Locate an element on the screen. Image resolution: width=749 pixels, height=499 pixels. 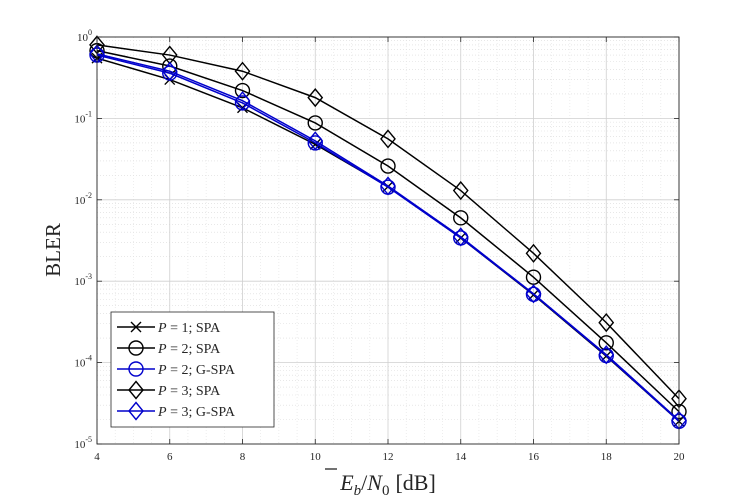
y-tick-label: 10⁻¹ is located at coordinates (83, 117).